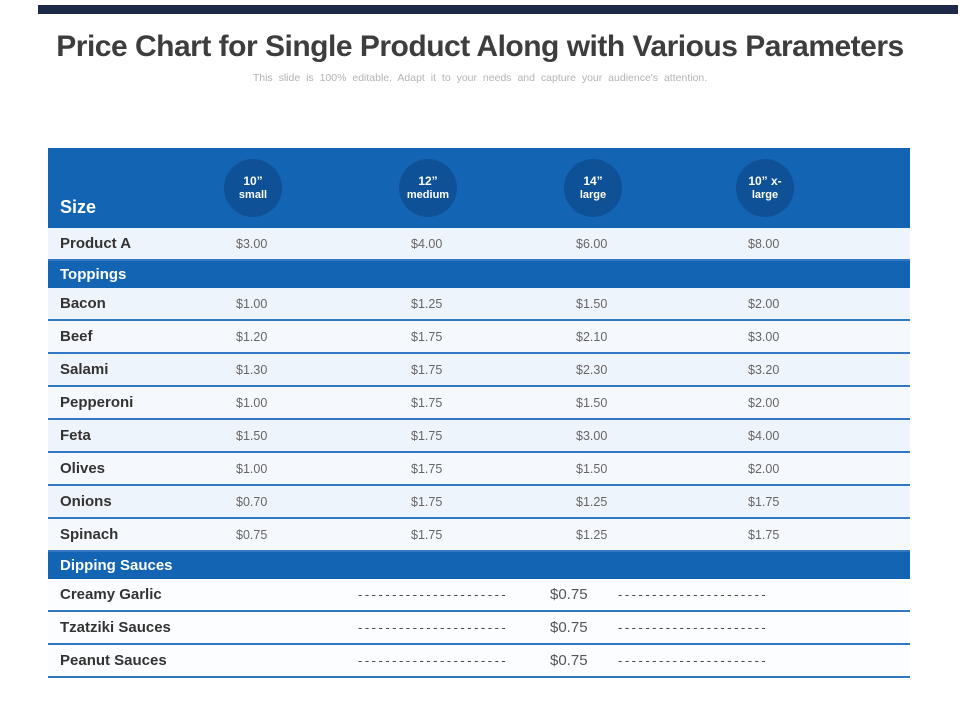 This screenshot has width=960, height=720. Describe the element at coordinates (652, 188) in the screenshot. I see `column-header-14-large: 14” large` at that location.